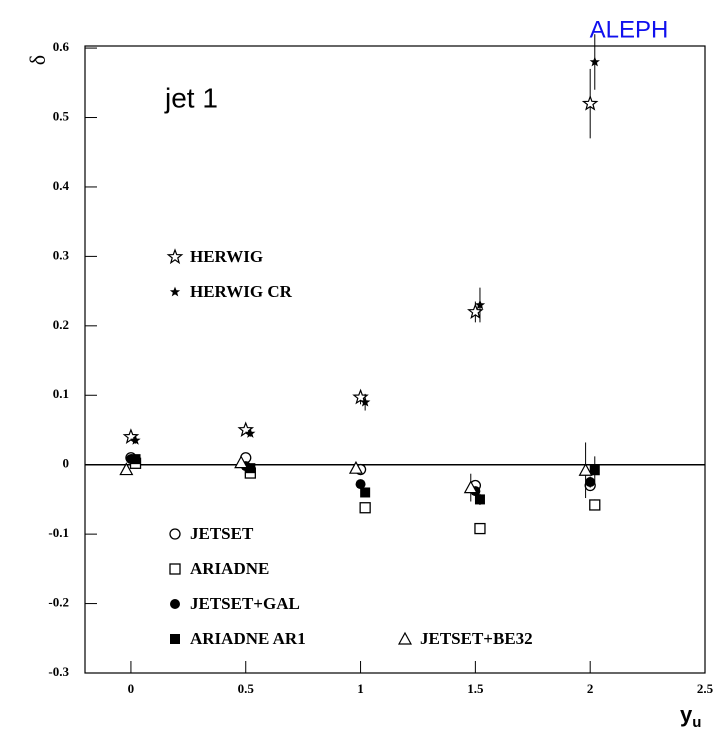 This screenshot has width=718, height=733. I want to click on y-tick-label: 0.3, so click(61, 254).